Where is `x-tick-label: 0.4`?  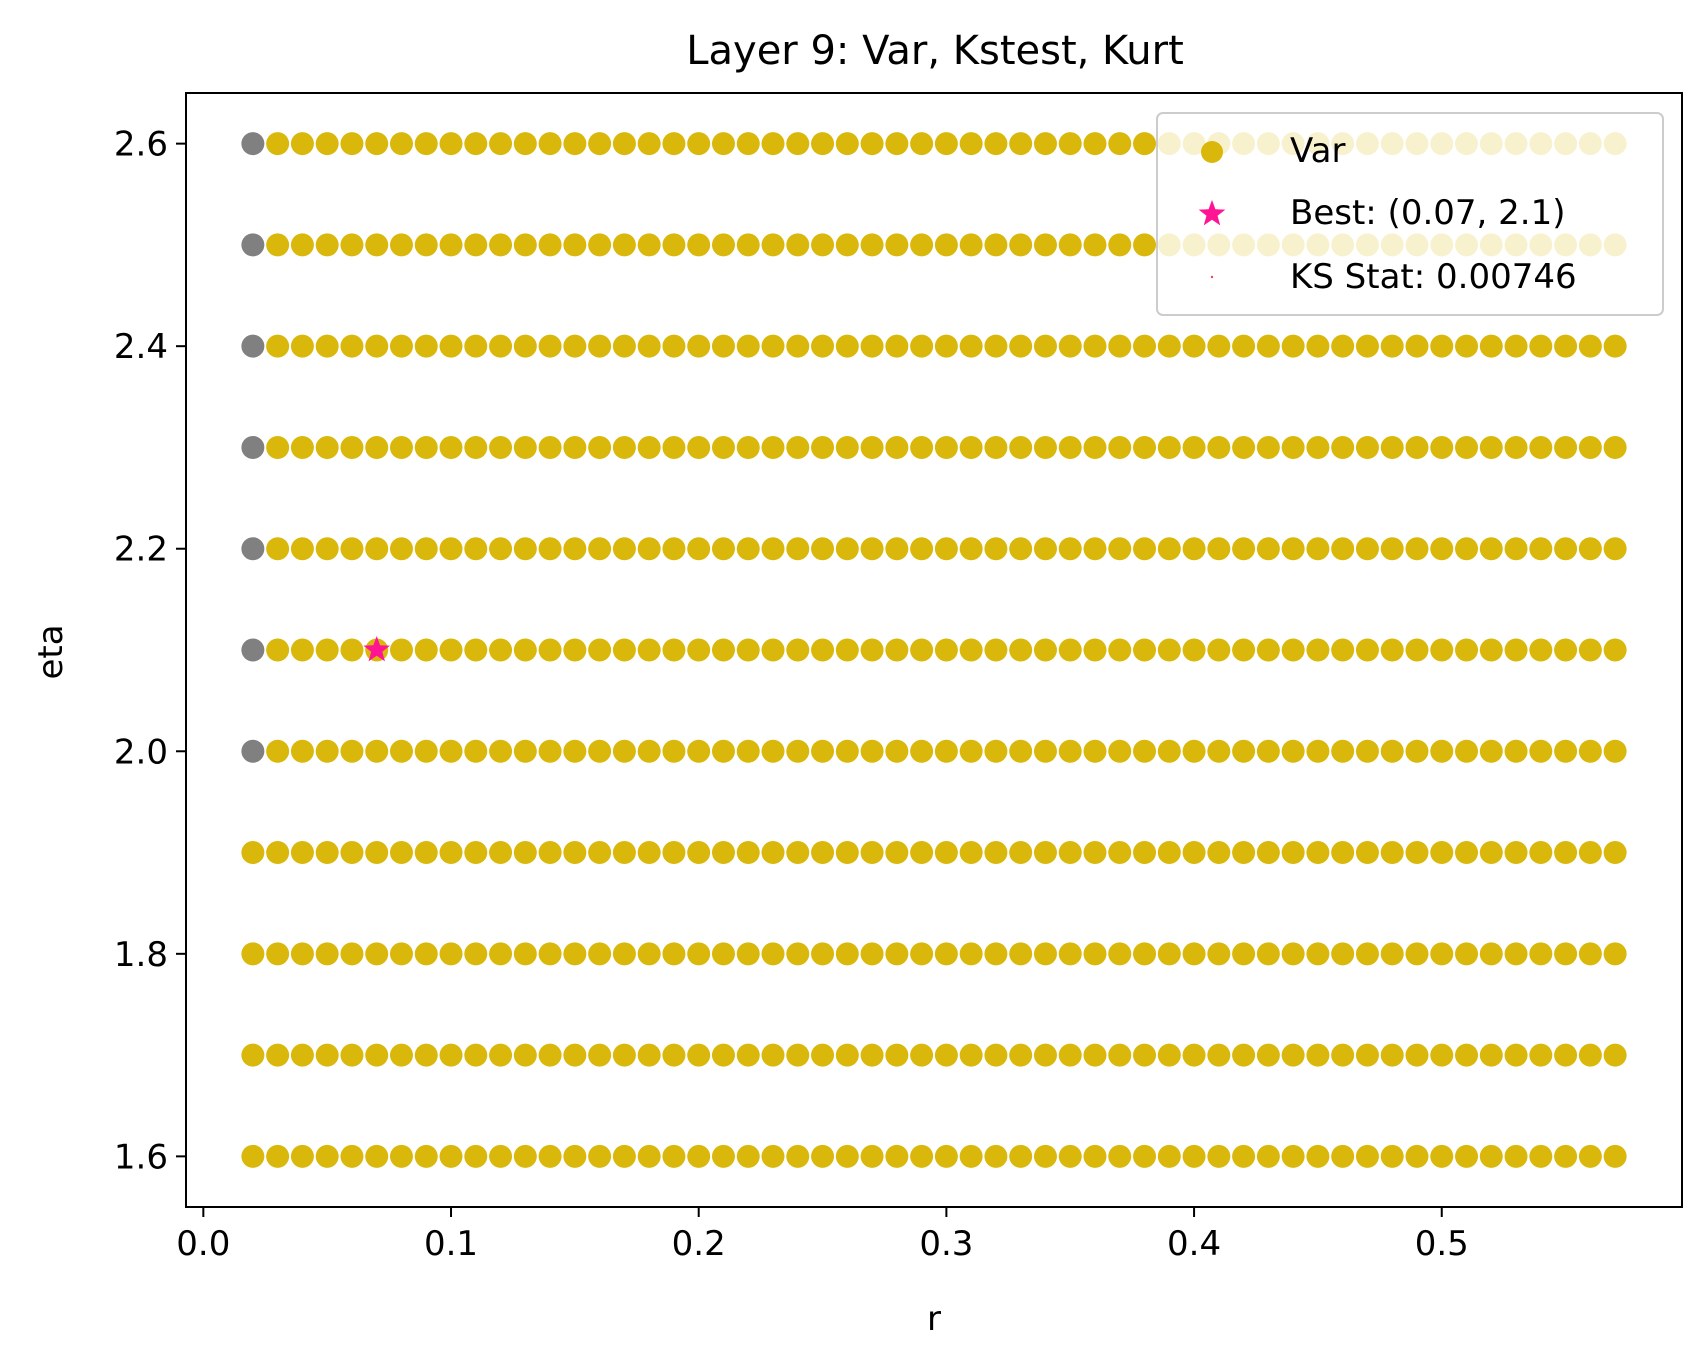 x-tick-label: 0.4 is located at coordinates (1194, 1244).